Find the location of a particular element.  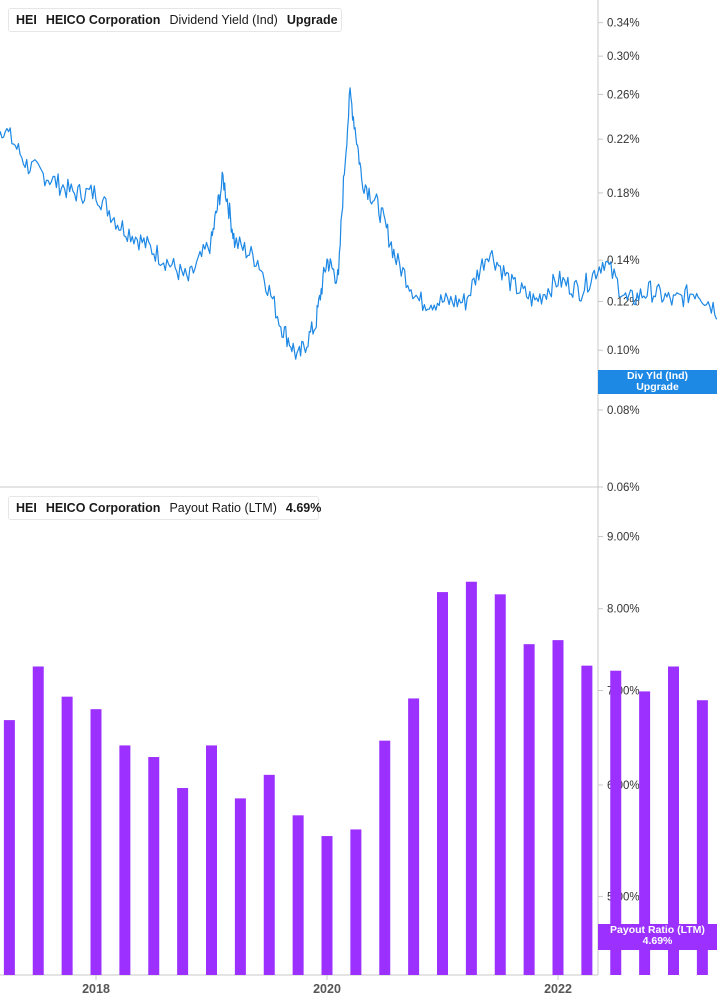

top-y-tick-label: 0.08% is located at coordinates (623, 411).